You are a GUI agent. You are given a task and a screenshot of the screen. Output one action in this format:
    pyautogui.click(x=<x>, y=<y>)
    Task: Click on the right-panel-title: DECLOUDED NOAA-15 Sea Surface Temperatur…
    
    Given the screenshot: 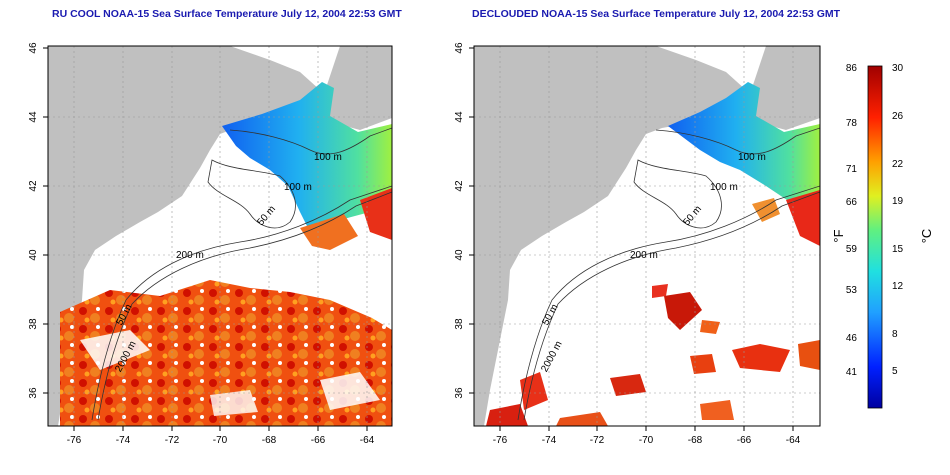 What is the action you would take?
    pyautogui.click(x=656, y=14)
    